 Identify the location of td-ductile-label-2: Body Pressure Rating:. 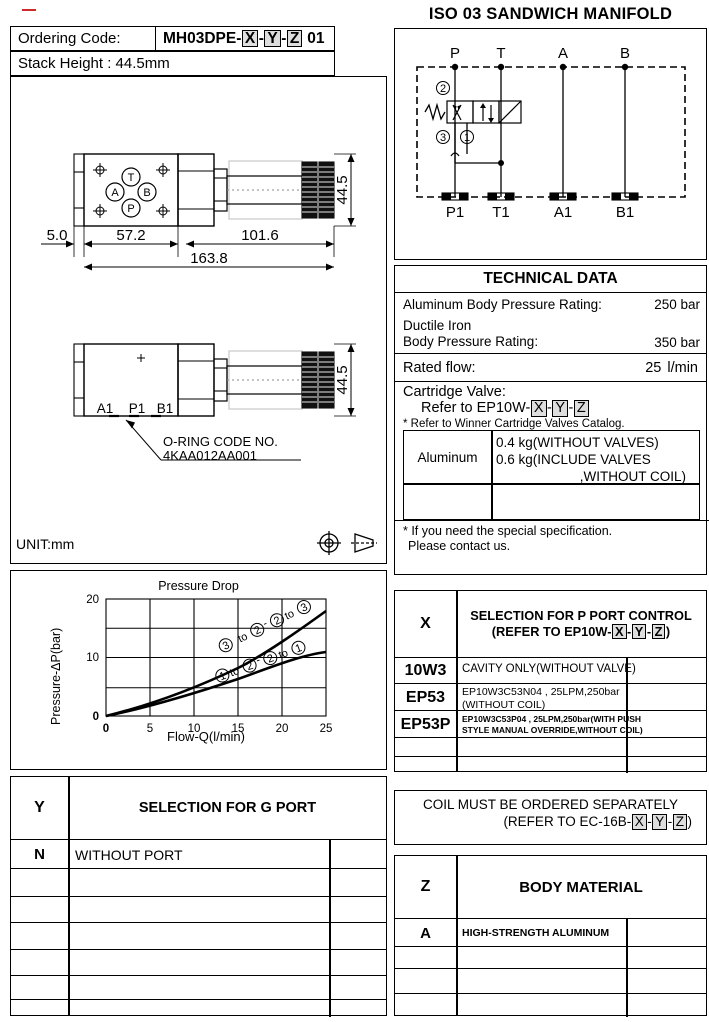
(471, 341).